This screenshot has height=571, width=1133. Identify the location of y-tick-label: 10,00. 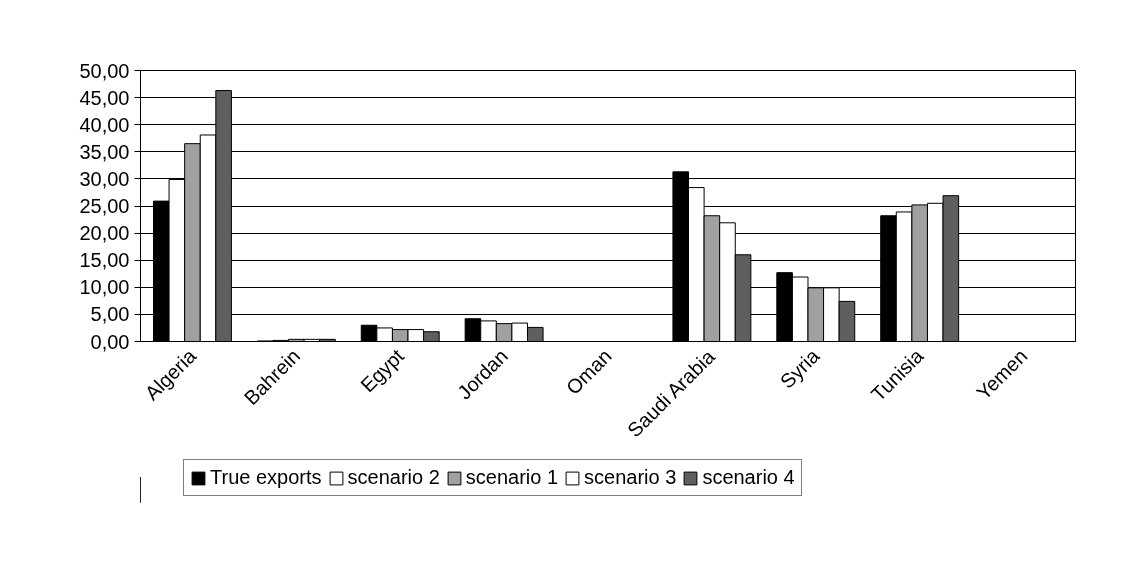
(104, 287).